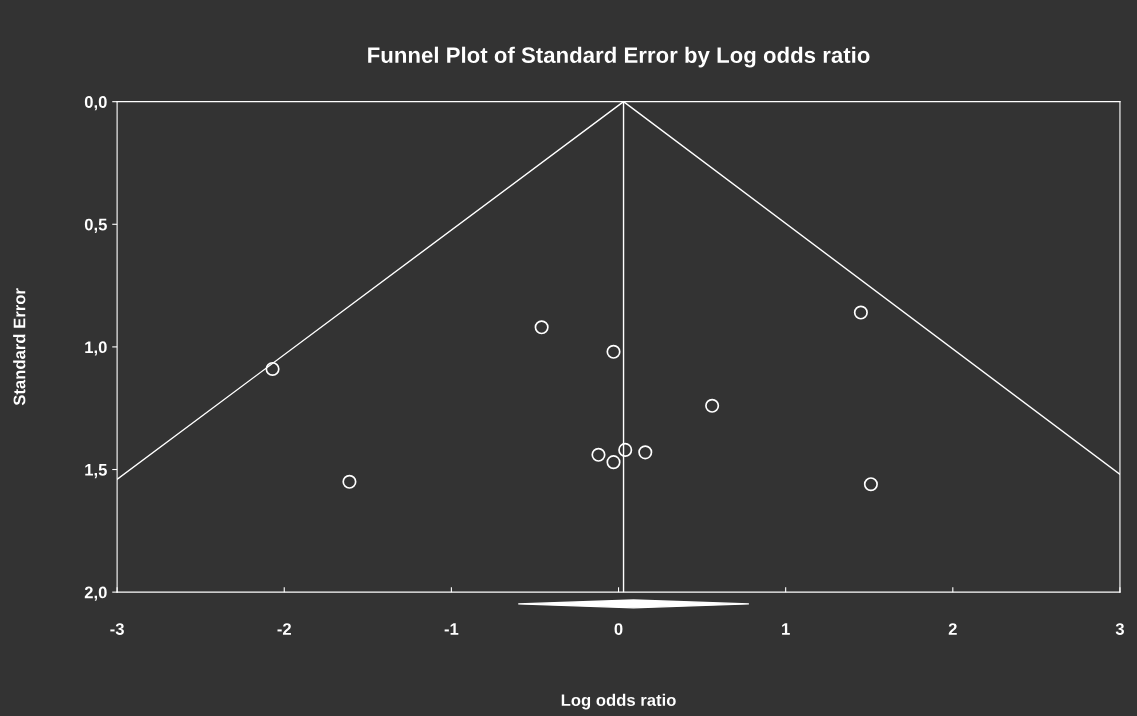 This screenshot has width=1137, height=716. What do you see at coordinates (95, 593) in the screenshot?
I see `y-tick-label: 2,0` at bounding box center [95, 593].